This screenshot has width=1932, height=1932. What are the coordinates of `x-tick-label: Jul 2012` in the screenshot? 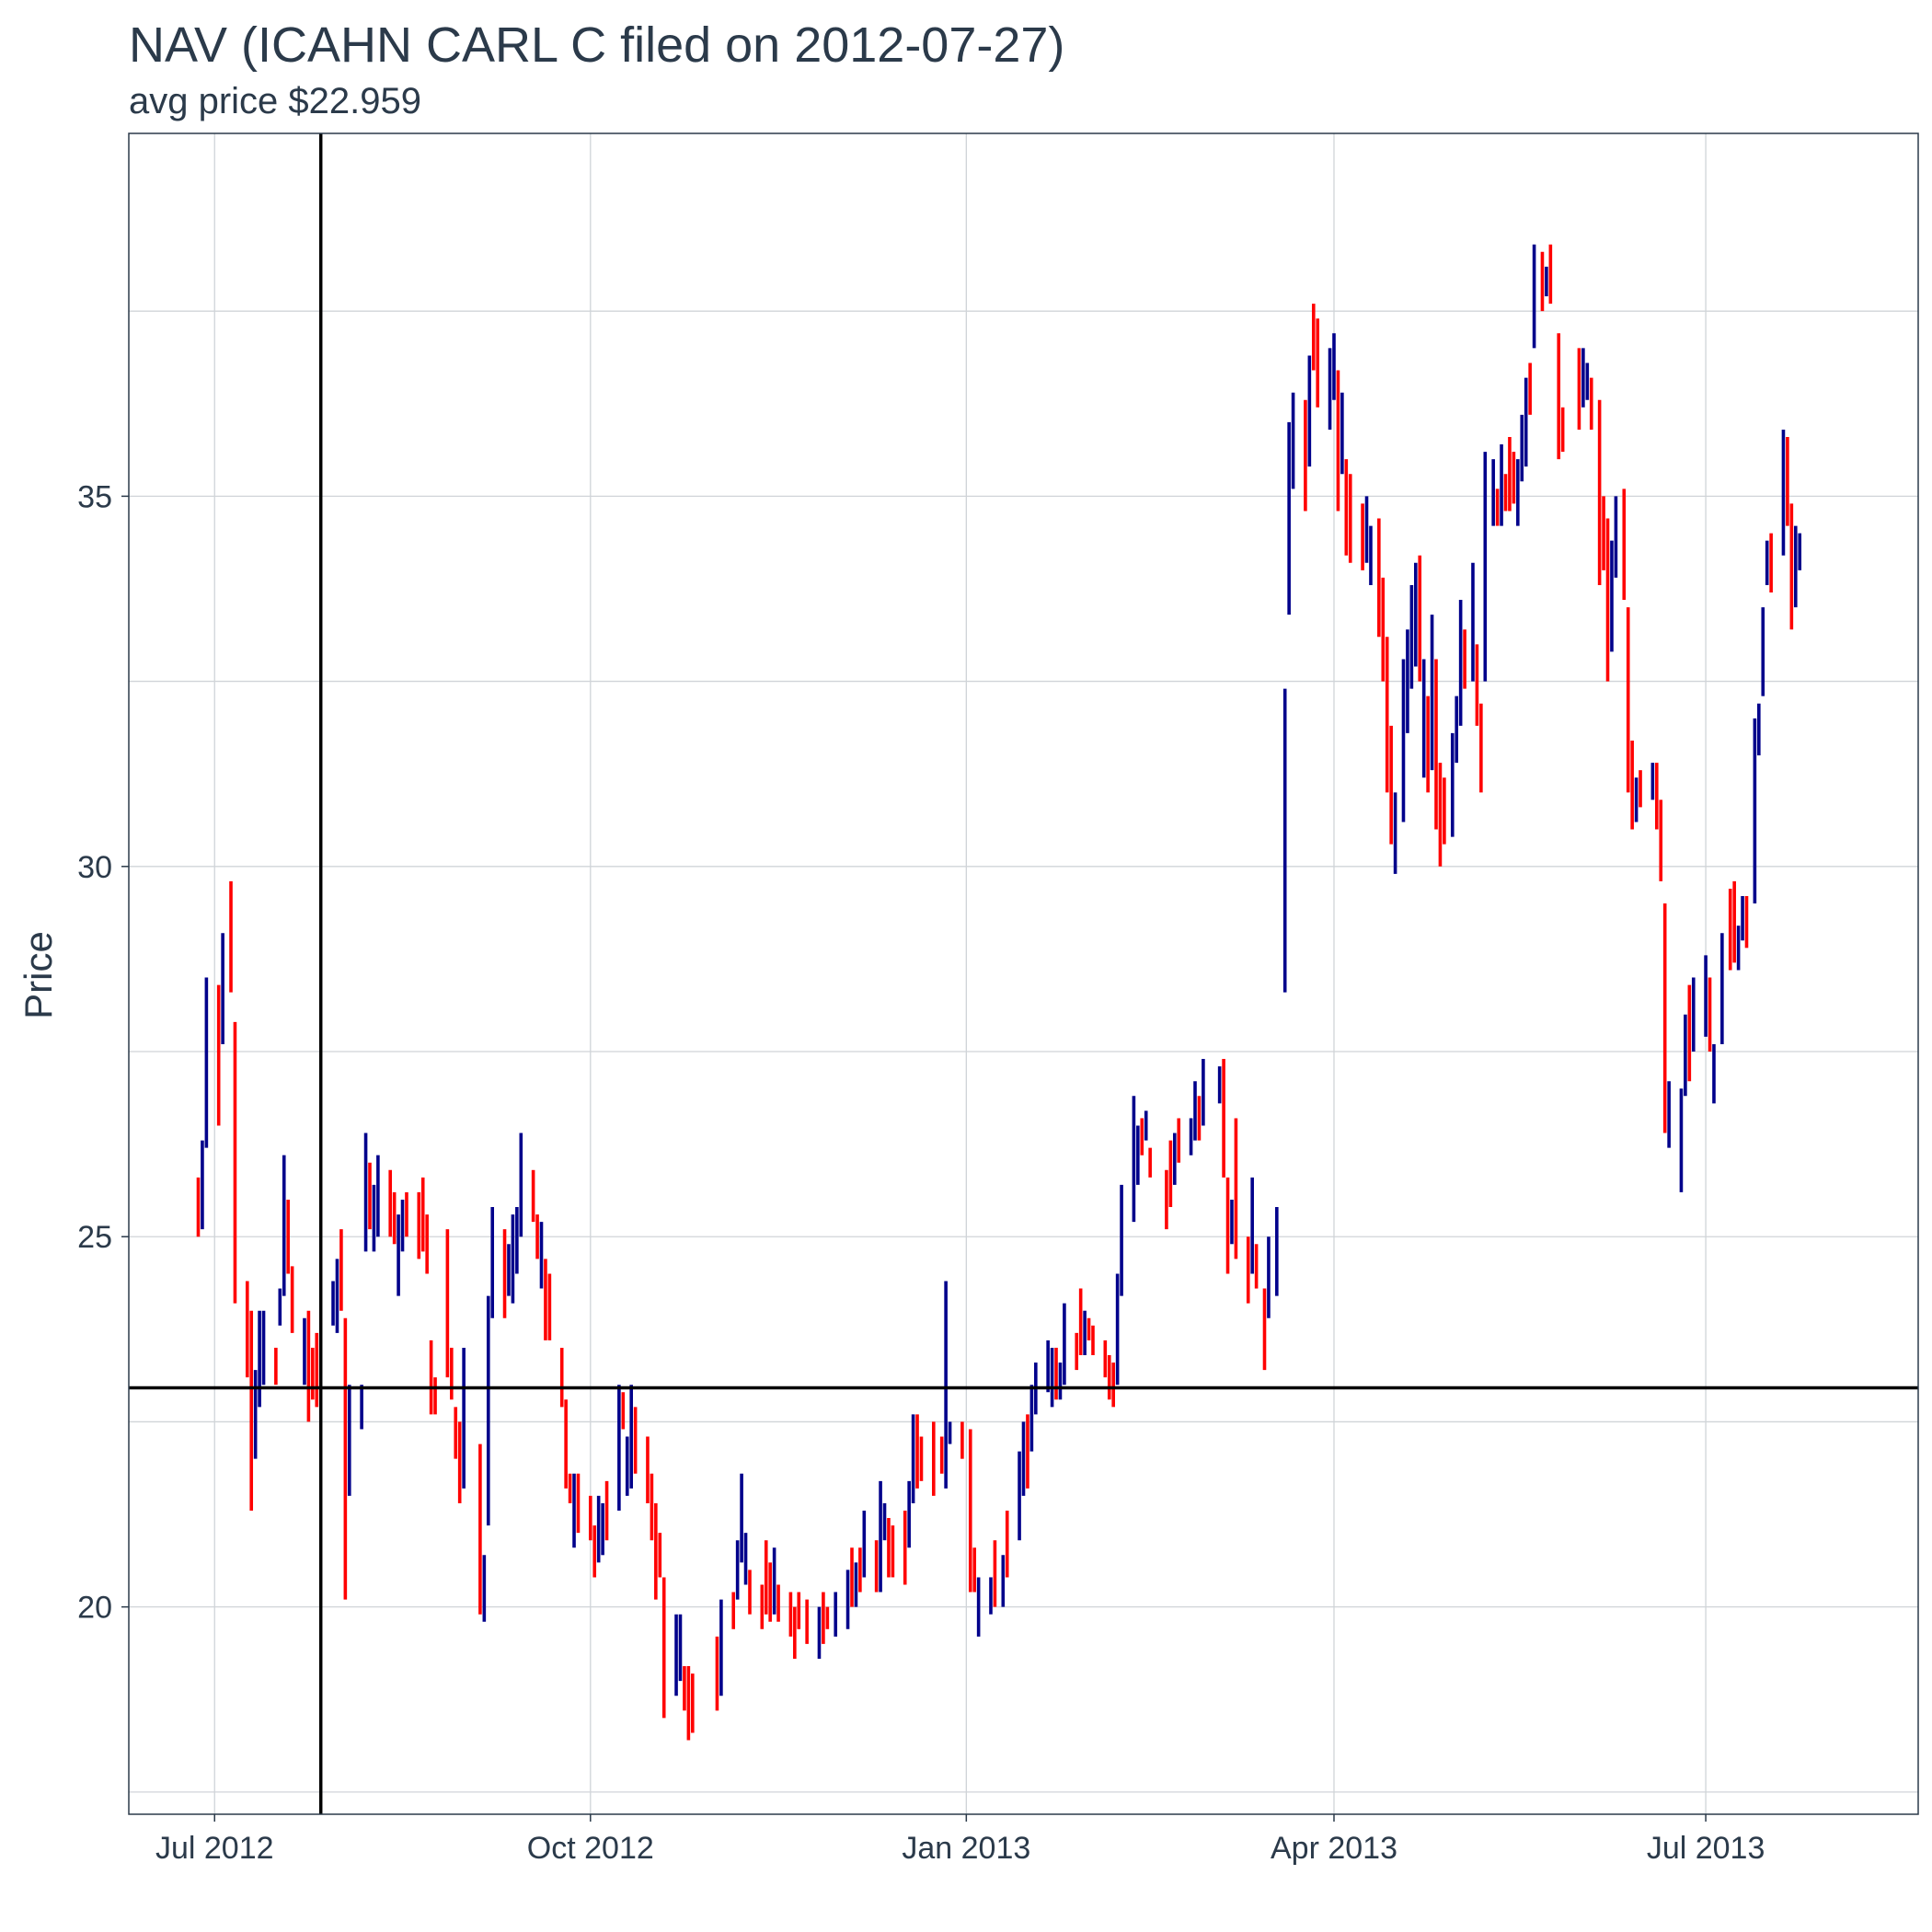 It's located at (214, 1848).